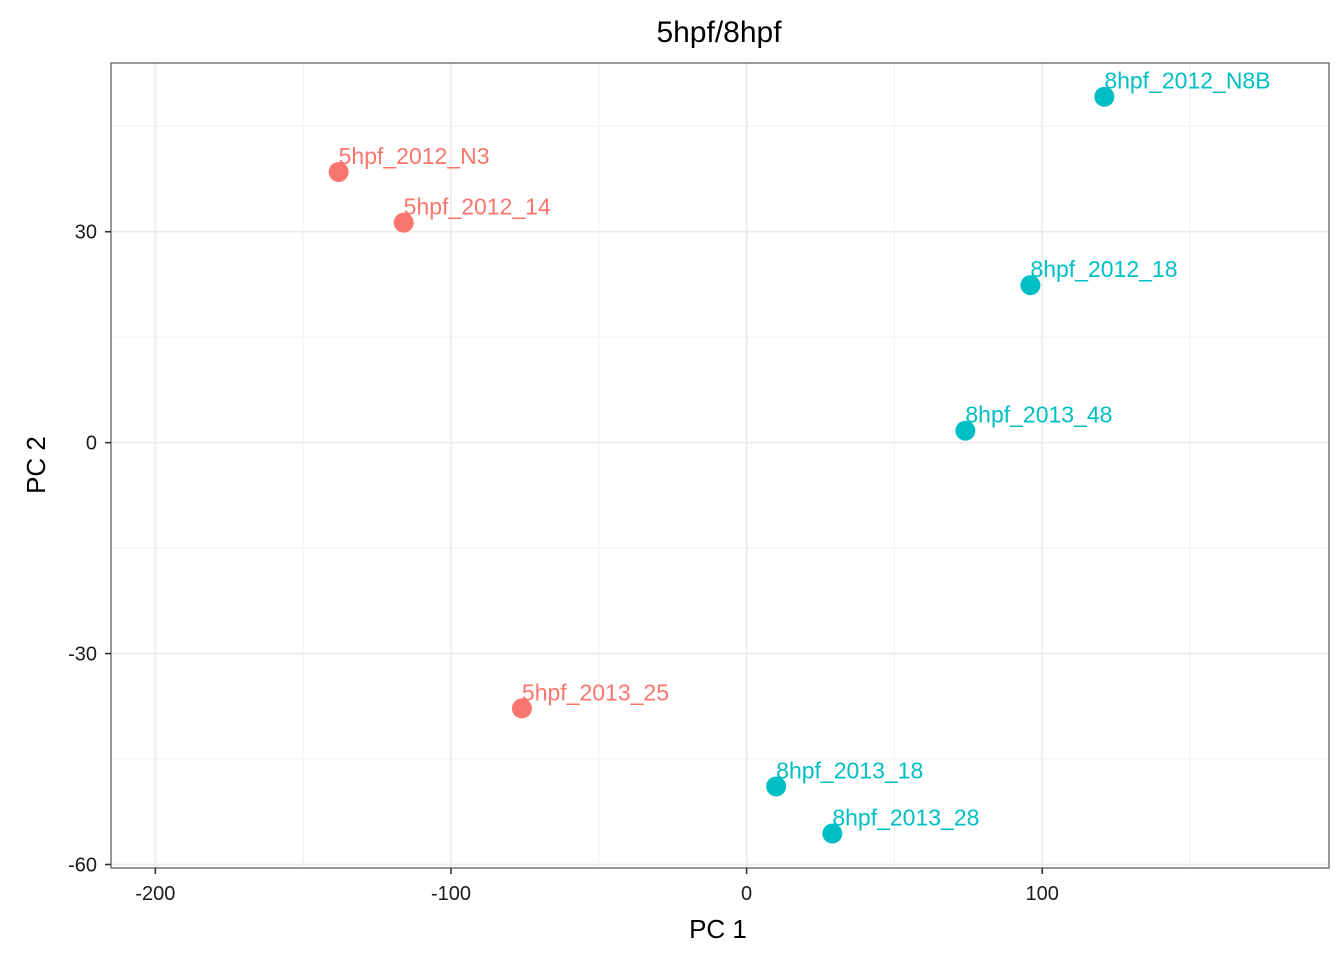  Describe the element at coordinates (746, 894) in the screenshot. I see `x-tick-label: 0` at that location.